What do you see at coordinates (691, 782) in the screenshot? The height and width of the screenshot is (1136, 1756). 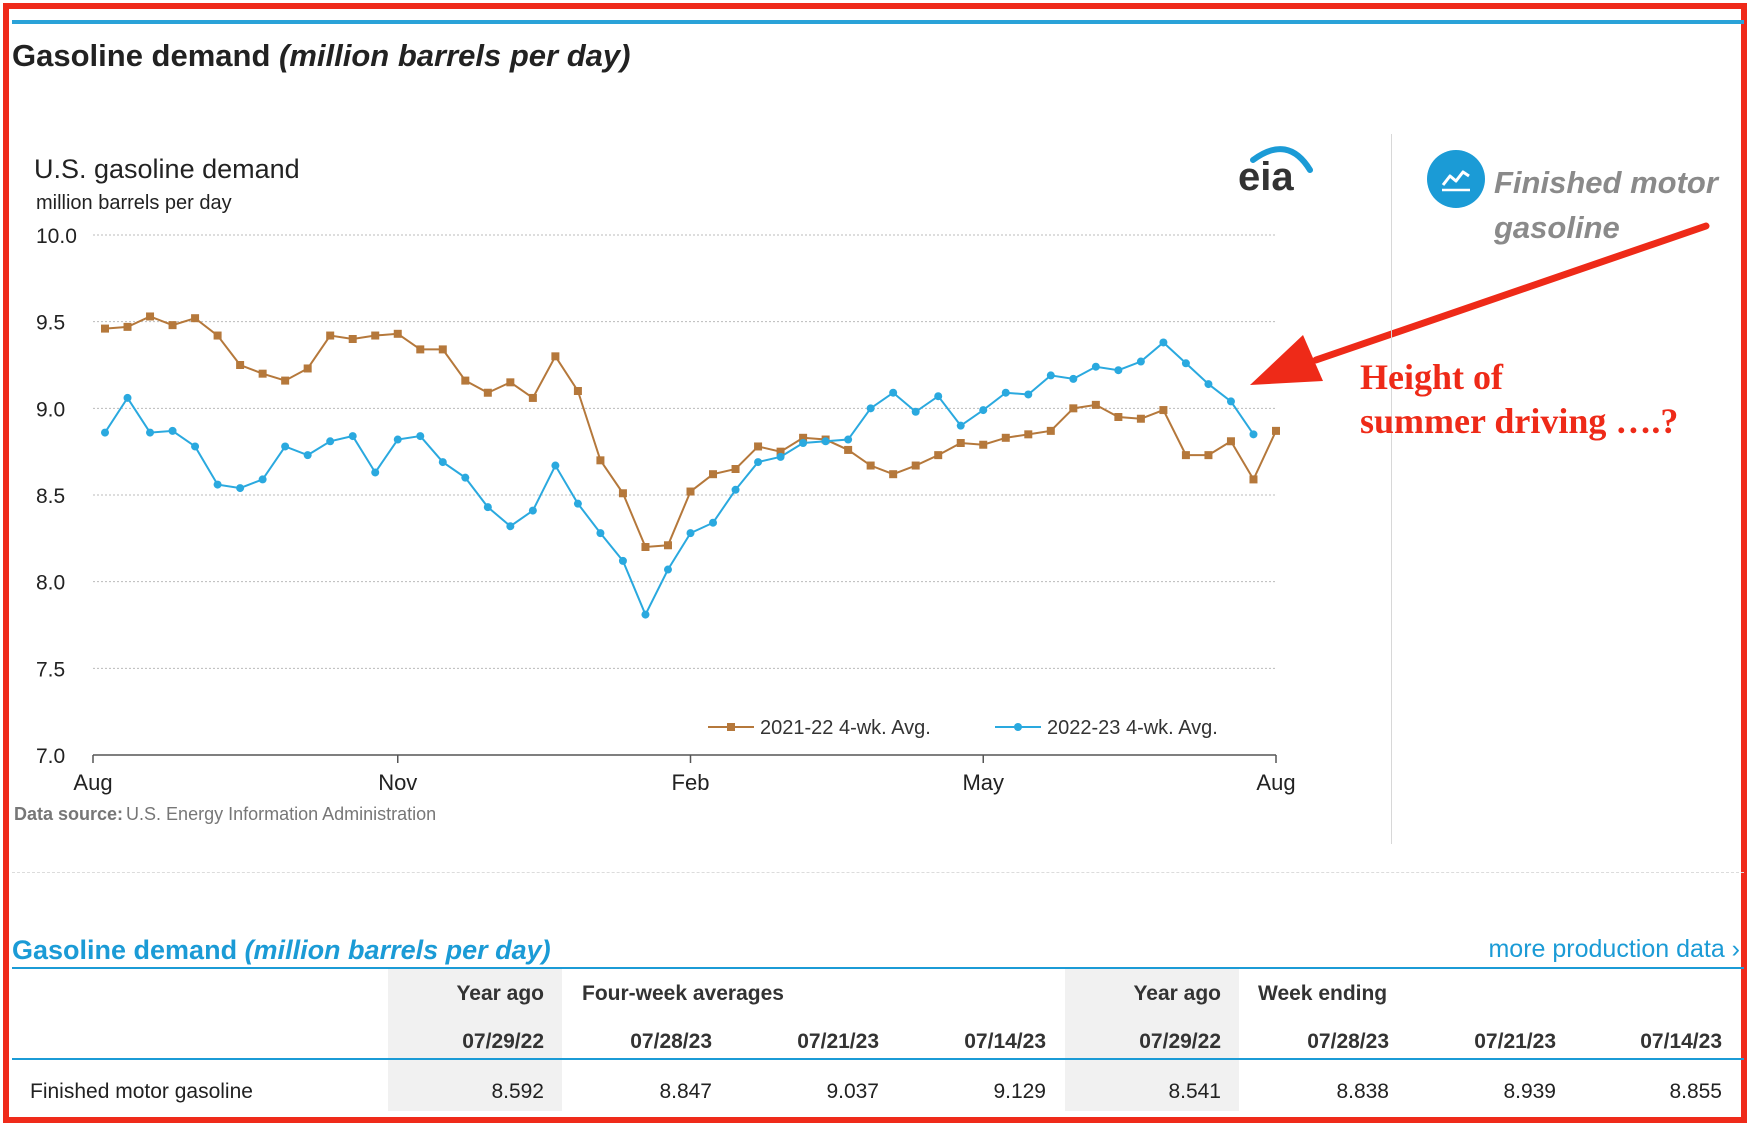 I see `x-tick-label: Feb` at bounding box center [691, 782].